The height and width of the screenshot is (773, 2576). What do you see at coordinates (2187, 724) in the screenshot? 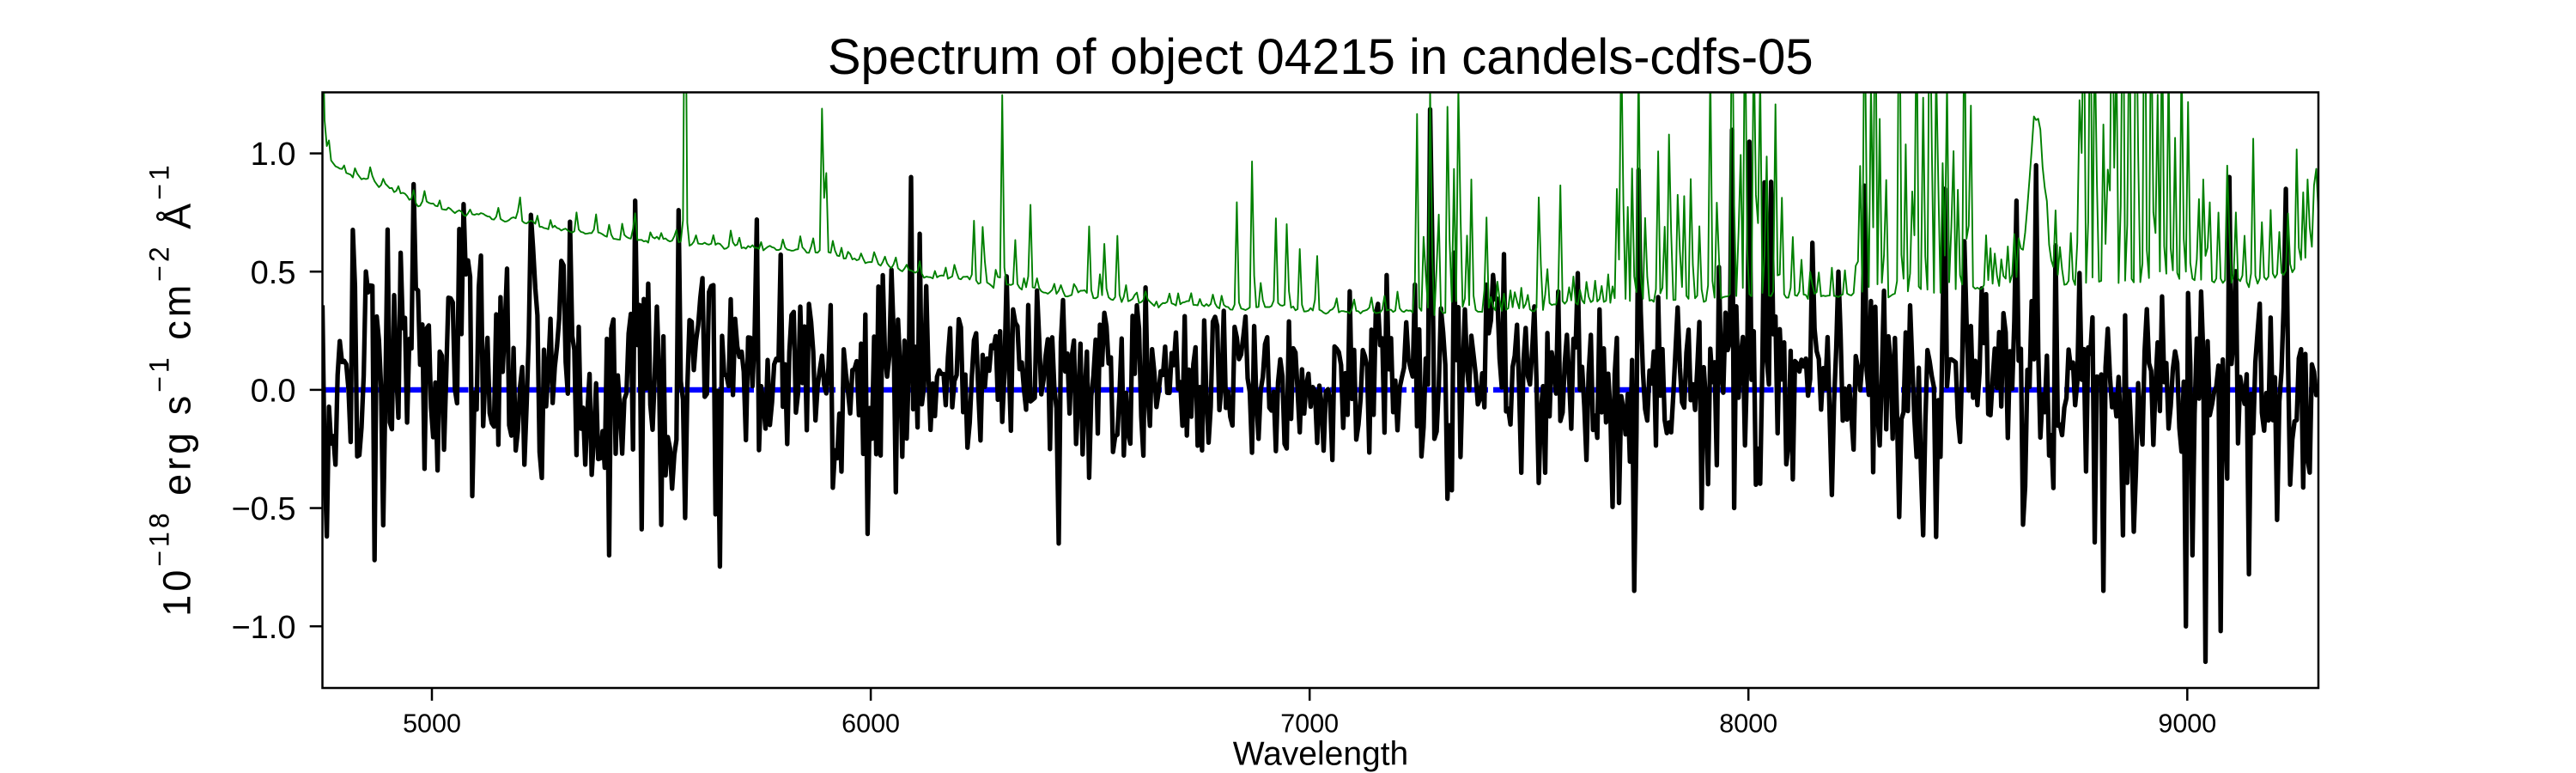
I see `svg-text: 9000` at bounding box center [2187, 724].